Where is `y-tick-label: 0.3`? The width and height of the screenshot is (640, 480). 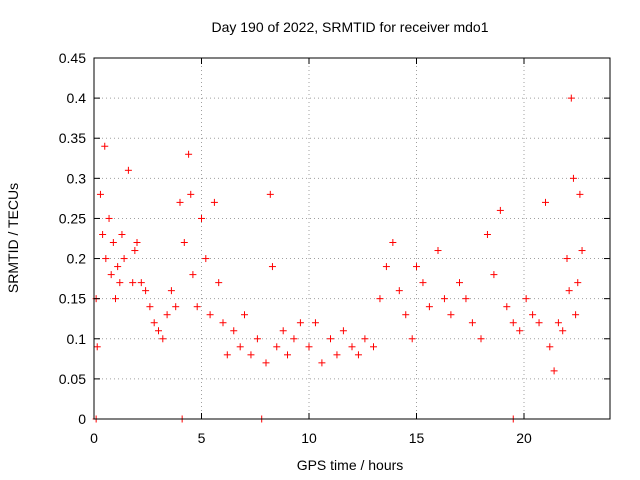
y-tick-label: 0.3 is located at coordinates (77, 178).